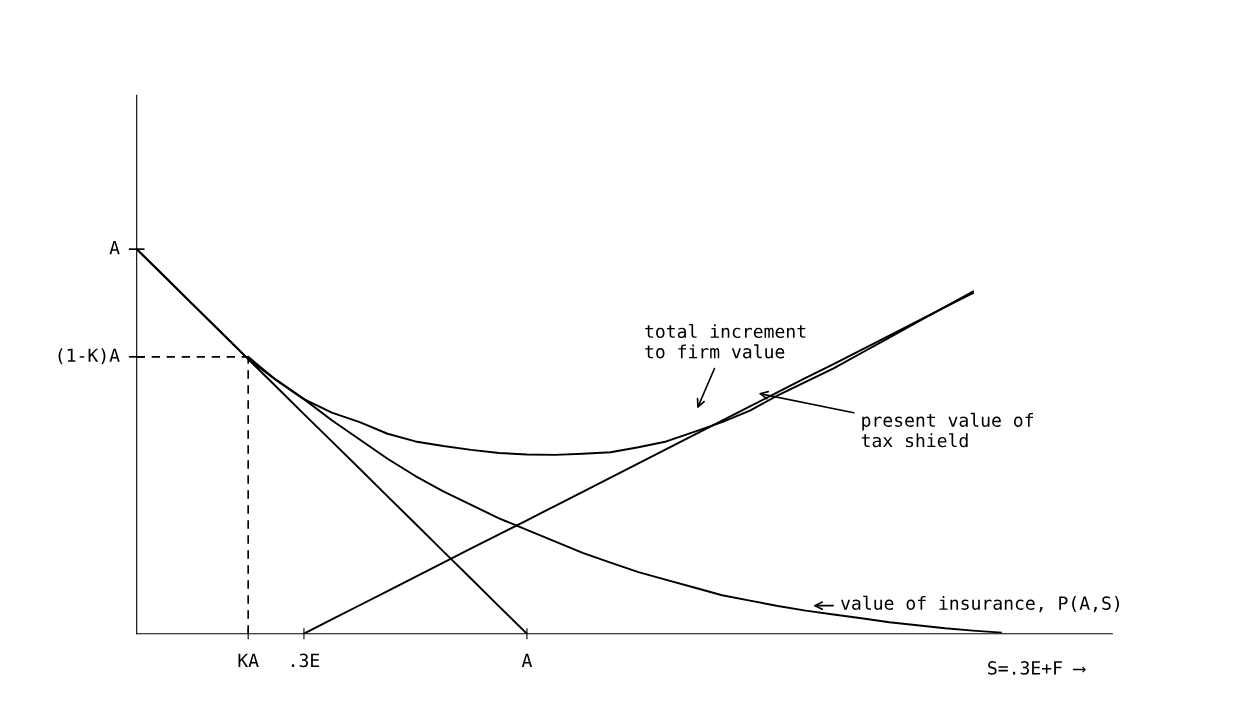  What do you see at coordinates (89, 356) in the screenshot?
I see `ref-line-label: (1-K)A` at bounding box center [89, 356].